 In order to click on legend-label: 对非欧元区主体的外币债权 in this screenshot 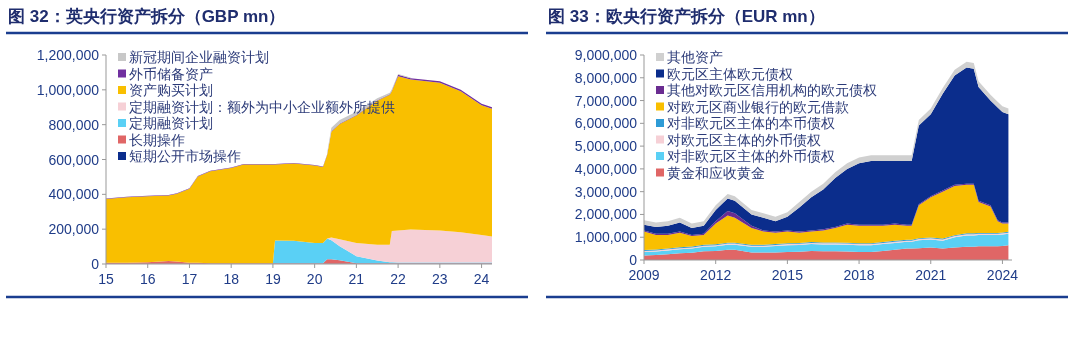, I will do `click(751, 156)`.